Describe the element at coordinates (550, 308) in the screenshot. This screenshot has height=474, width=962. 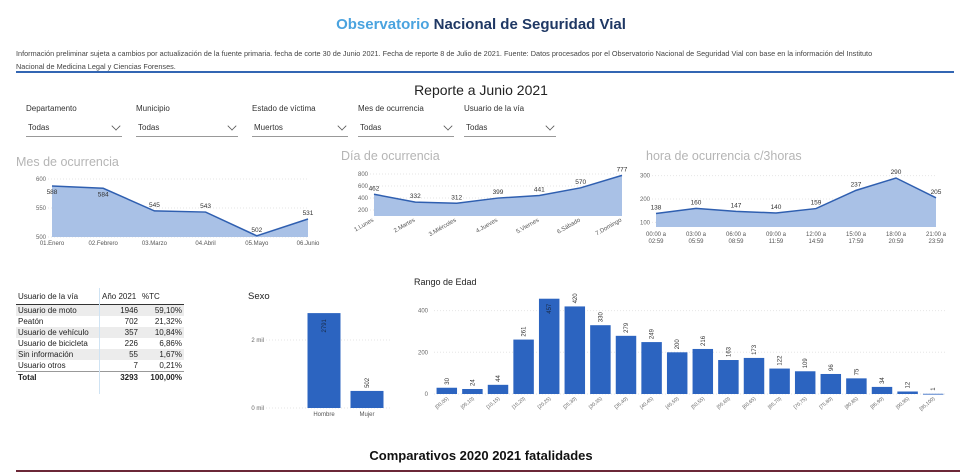
I see `data-label: 457` at that location.